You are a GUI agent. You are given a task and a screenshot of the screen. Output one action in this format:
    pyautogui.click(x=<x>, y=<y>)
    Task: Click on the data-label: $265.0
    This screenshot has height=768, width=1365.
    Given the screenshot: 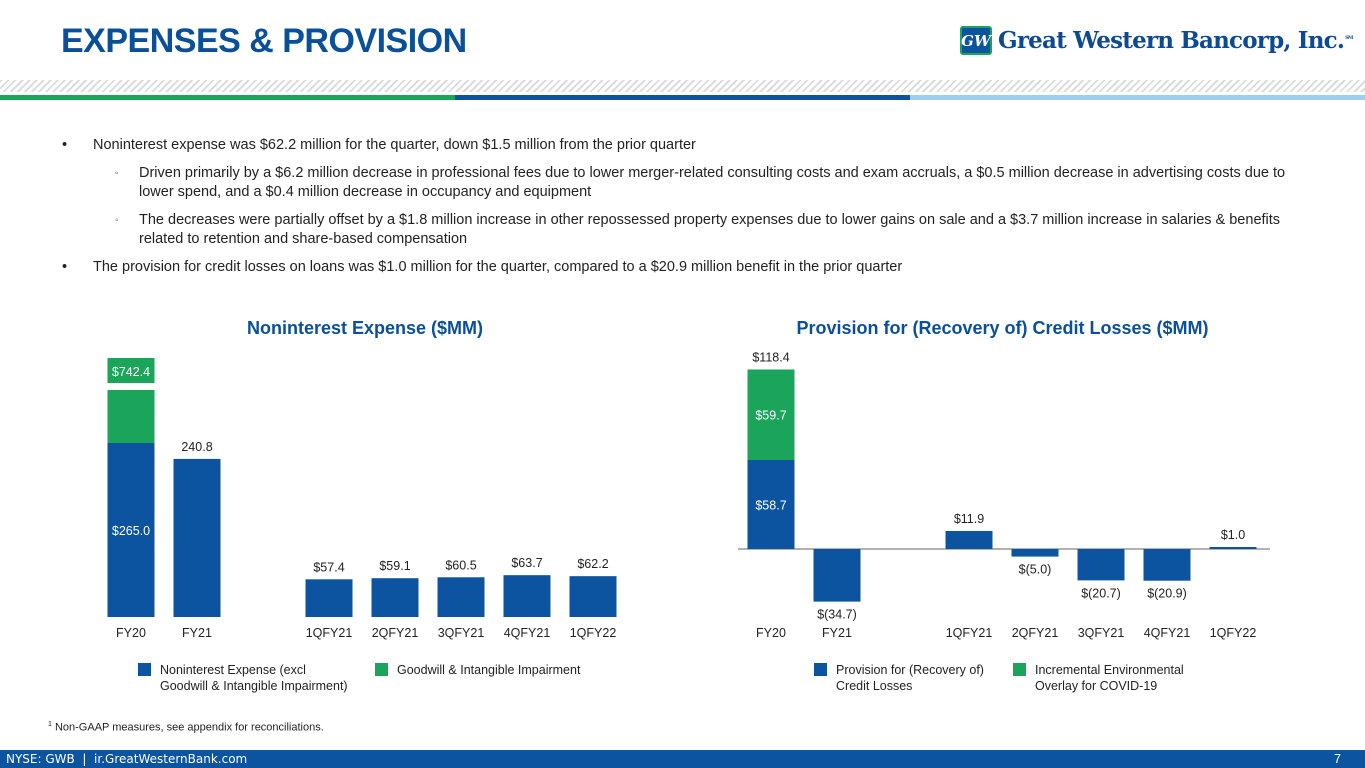 What is the action you would take?
    pyautogui.click(x=131, y=531)
    